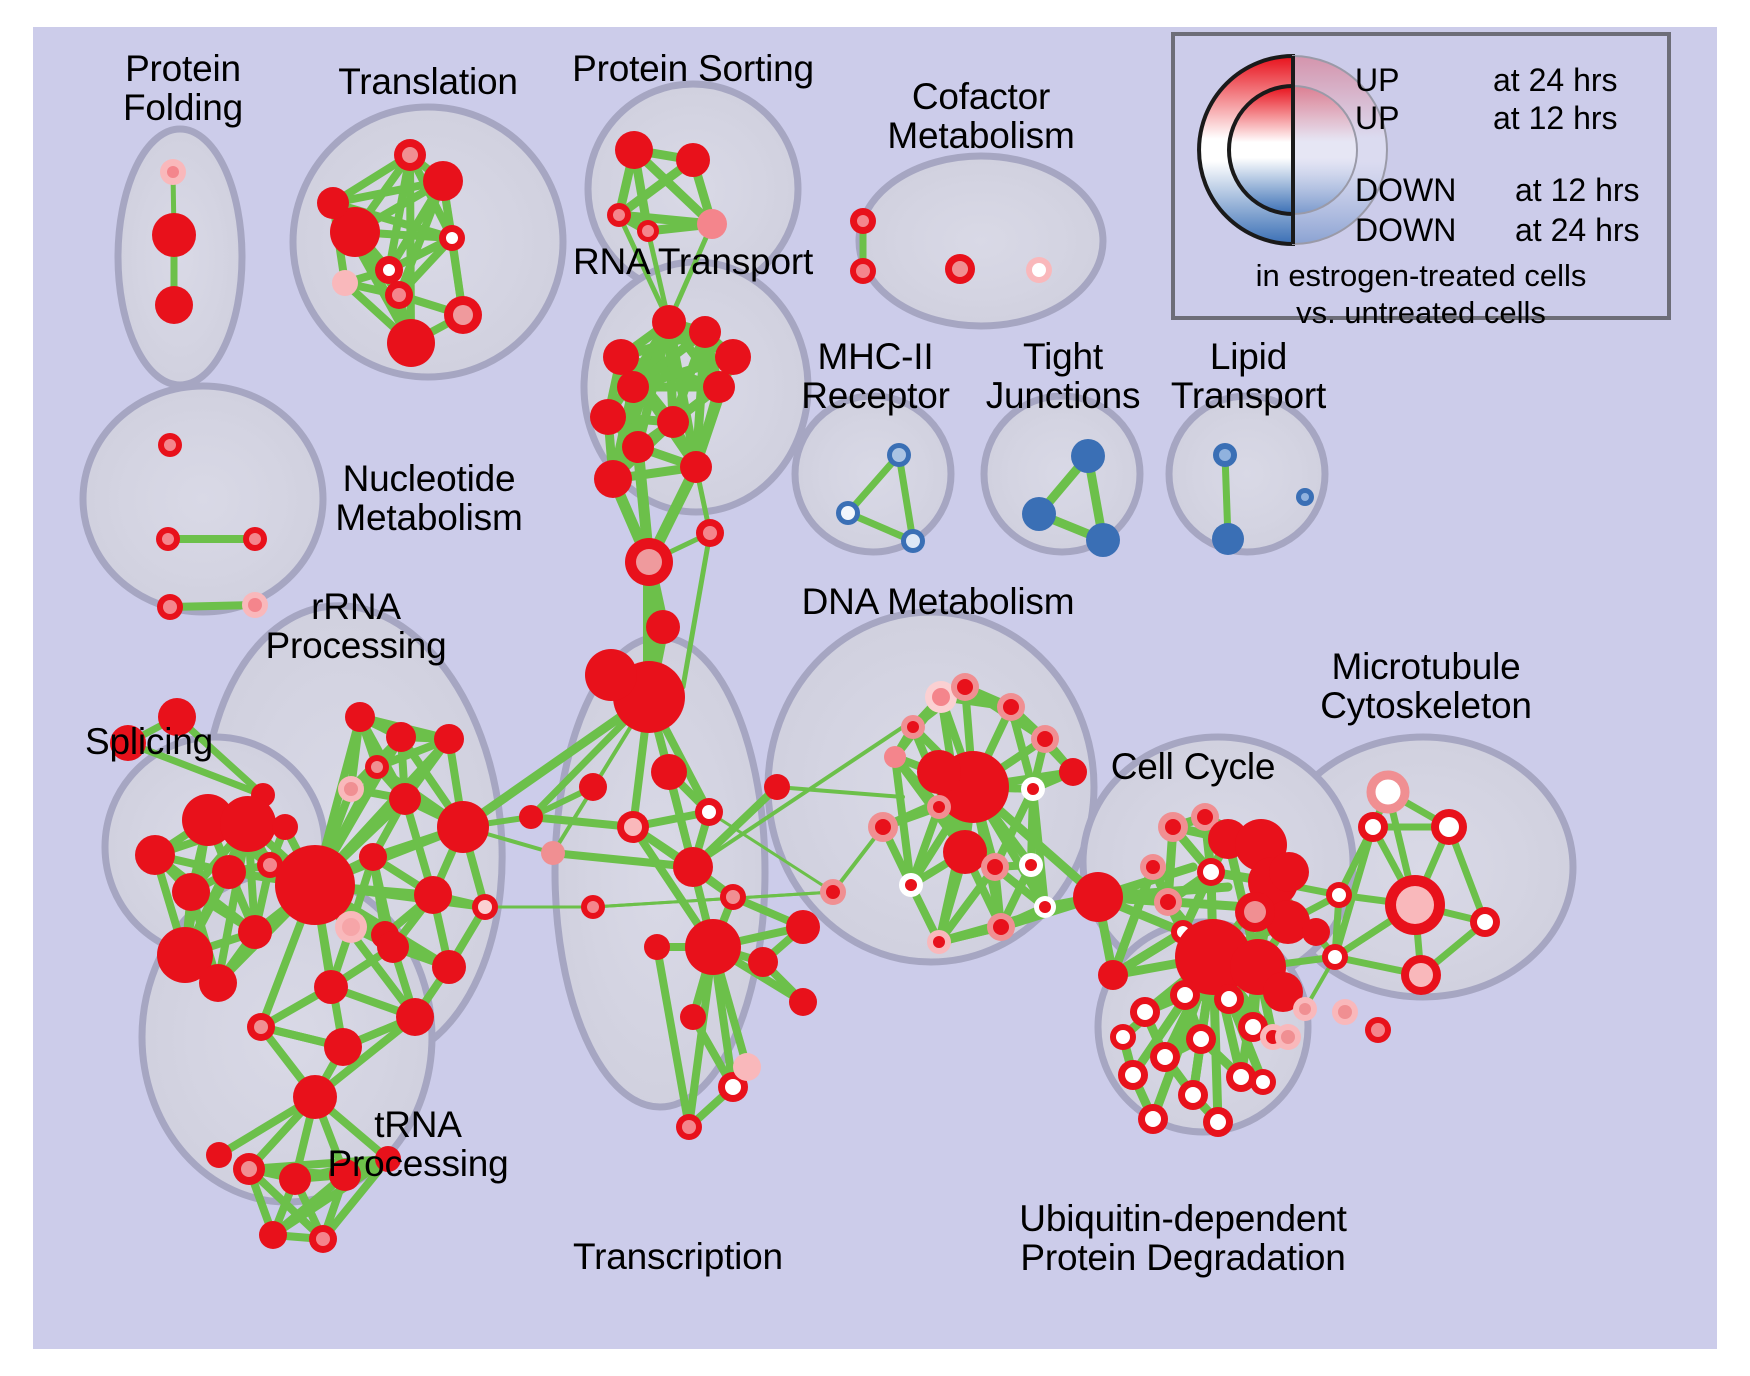  Describe the element at coordinates (1577, 190) in the screenshot. I see `legend-time-2: at 12 hrs` at that location.